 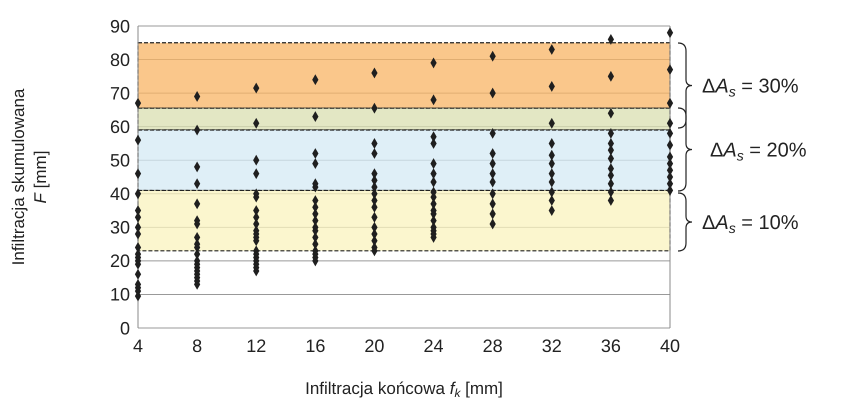 What do you see at coordinates (120, 60) in the screenshot?
I see `y-tick-label: 80` at bounding box center [120, 60].